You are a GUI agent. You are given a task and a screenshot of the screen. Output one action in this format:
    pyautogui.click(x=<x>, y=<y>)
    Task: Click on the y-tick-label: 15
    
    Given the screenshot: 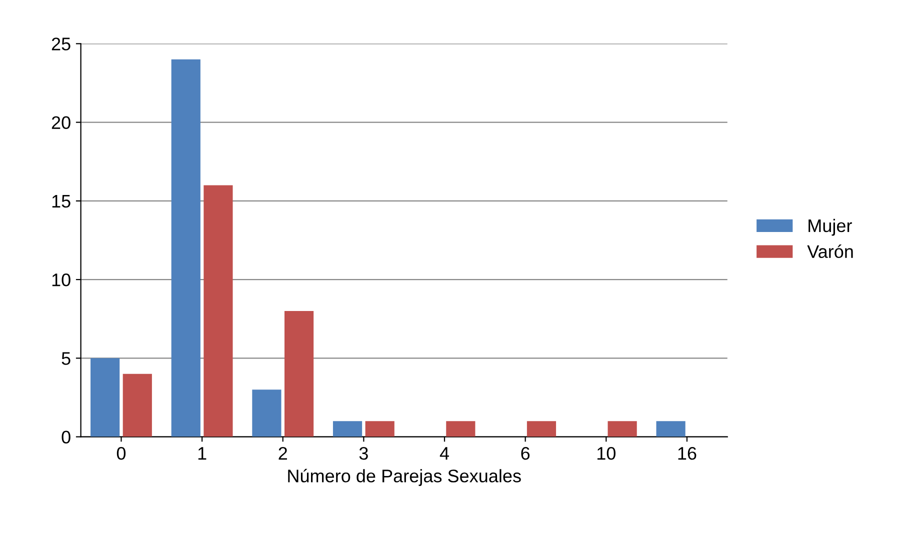 What is the action you would take?
    pyautogui.click(x=61, y=201)
    